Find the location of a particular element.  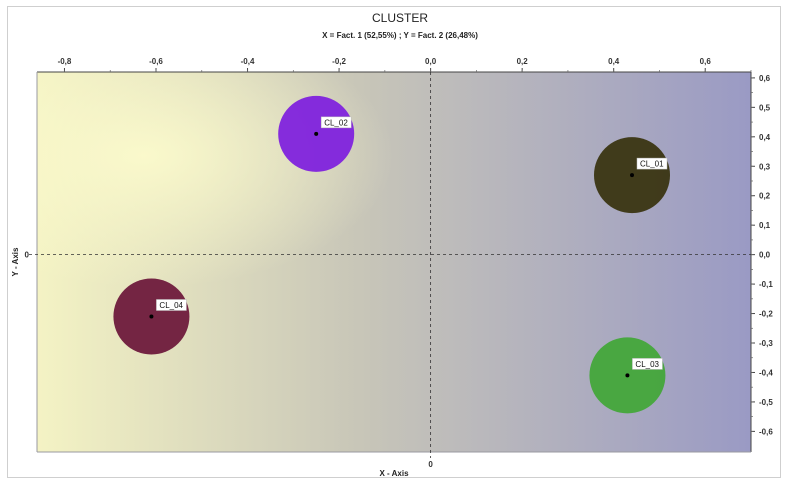

point-label: CL_03 is located at coordinates (647, 364).